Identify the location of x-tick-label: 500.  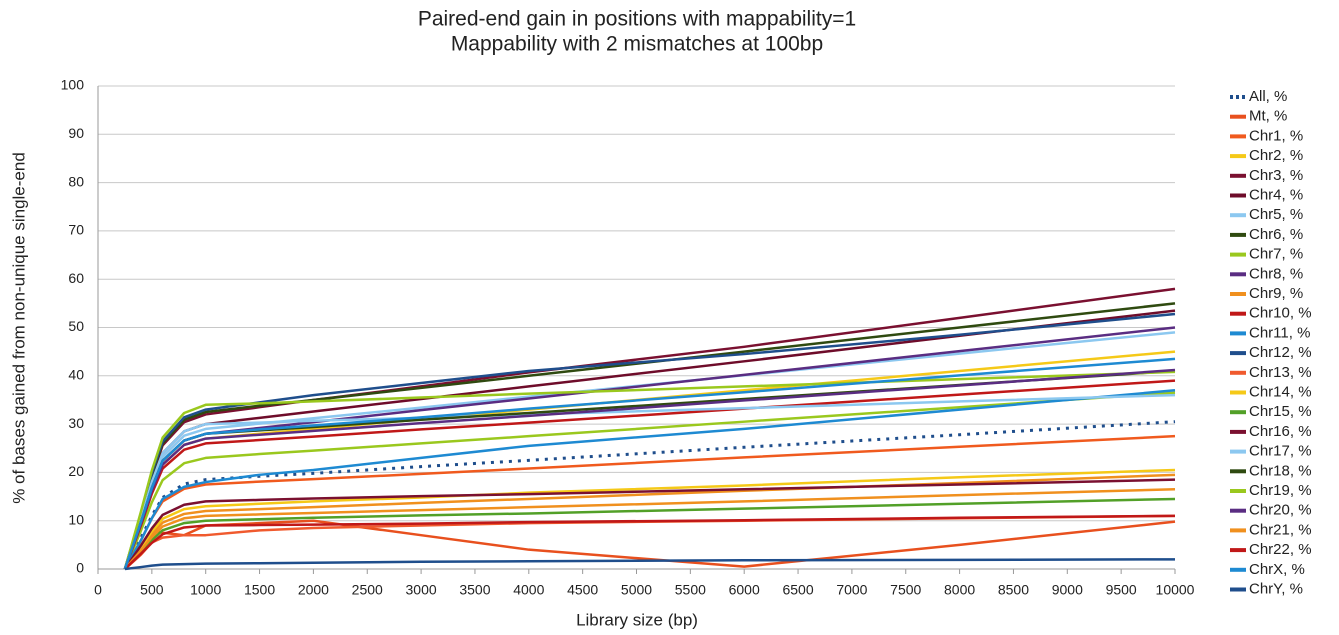
(152, 590).